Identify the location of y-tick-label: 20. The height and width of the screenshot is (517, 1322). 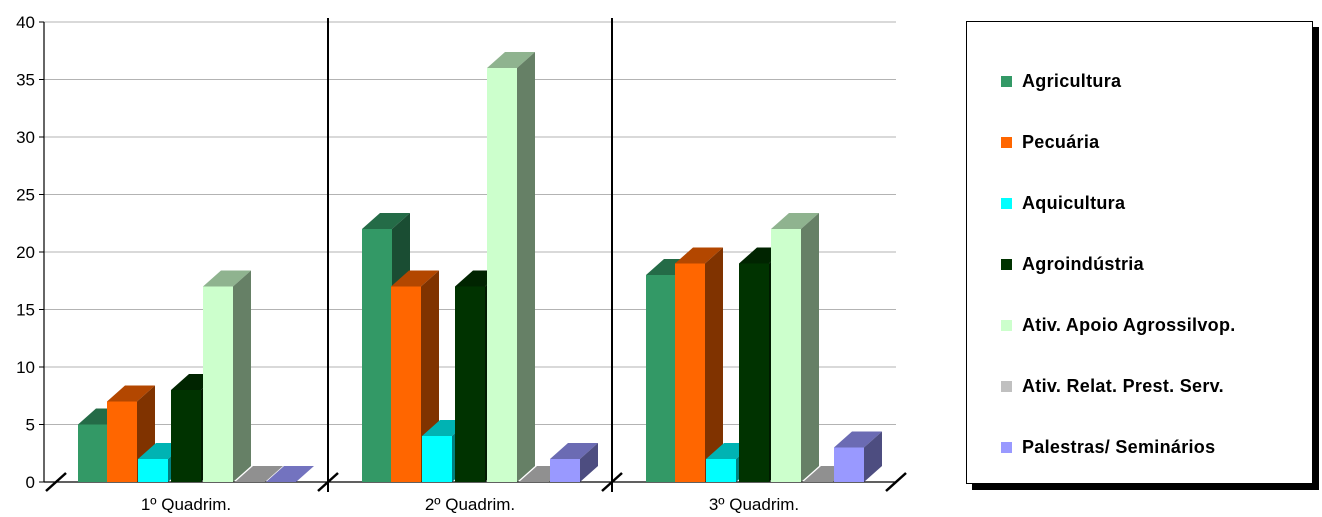
(25, 252).